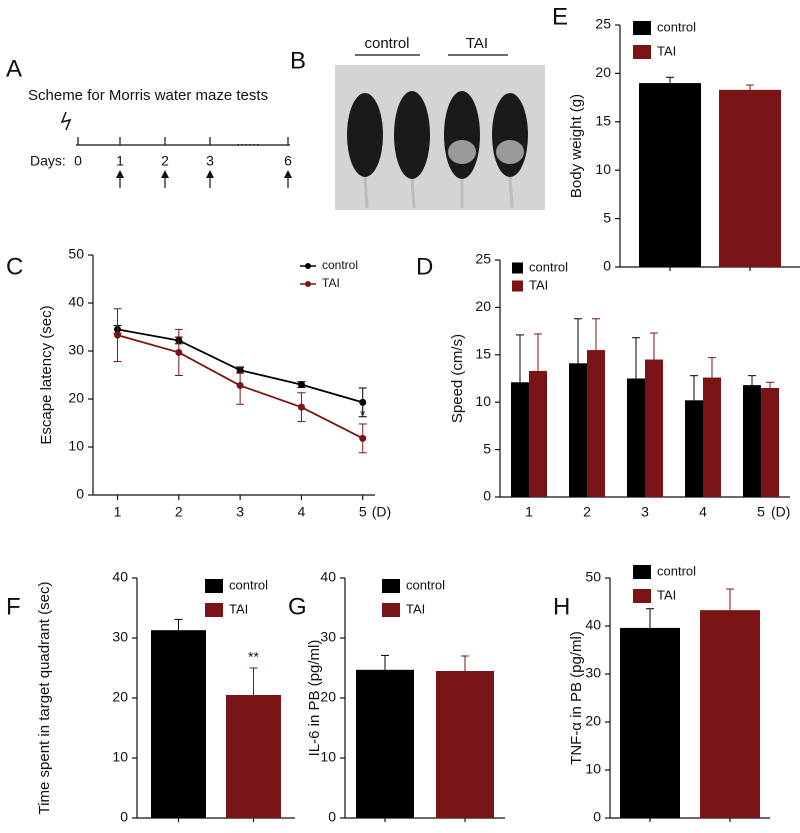 The image size is (800, 833). What do you see at coordinates (13, 606) in the screenshot?
I see `panel-letter: F` at bounding box center [13, 606].